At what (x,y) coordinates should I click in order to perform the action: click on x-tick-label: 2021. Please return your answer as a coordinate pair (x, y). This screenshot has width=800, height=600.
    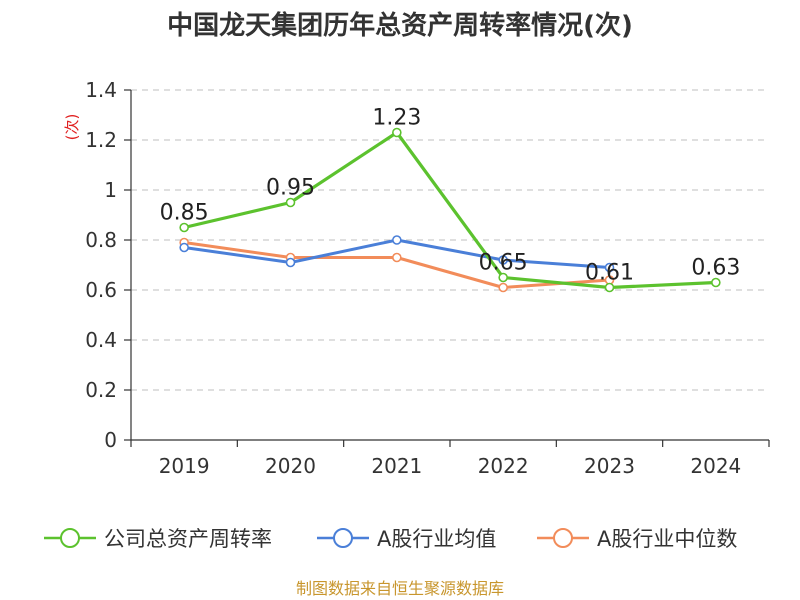
    Looking at the image, I should click on (396, 466).